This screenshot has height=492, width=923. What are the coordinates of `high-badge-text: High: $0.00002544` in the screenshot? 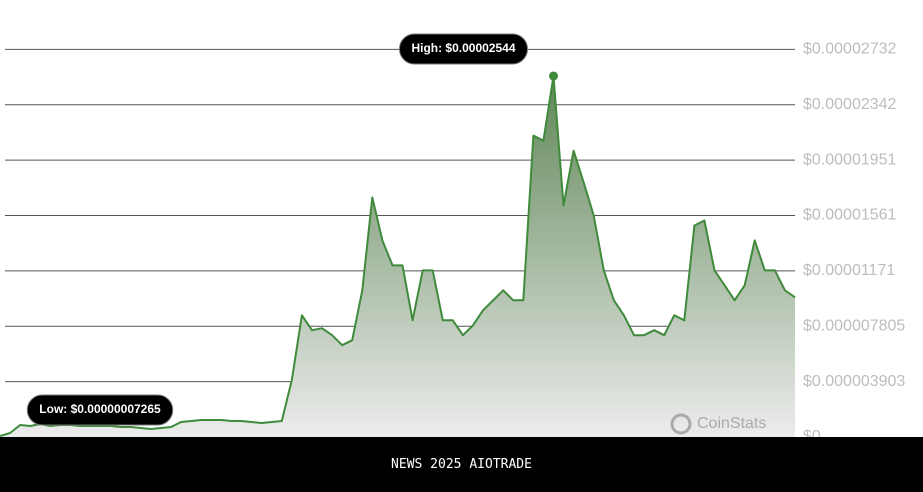 It's located at (463, 48).